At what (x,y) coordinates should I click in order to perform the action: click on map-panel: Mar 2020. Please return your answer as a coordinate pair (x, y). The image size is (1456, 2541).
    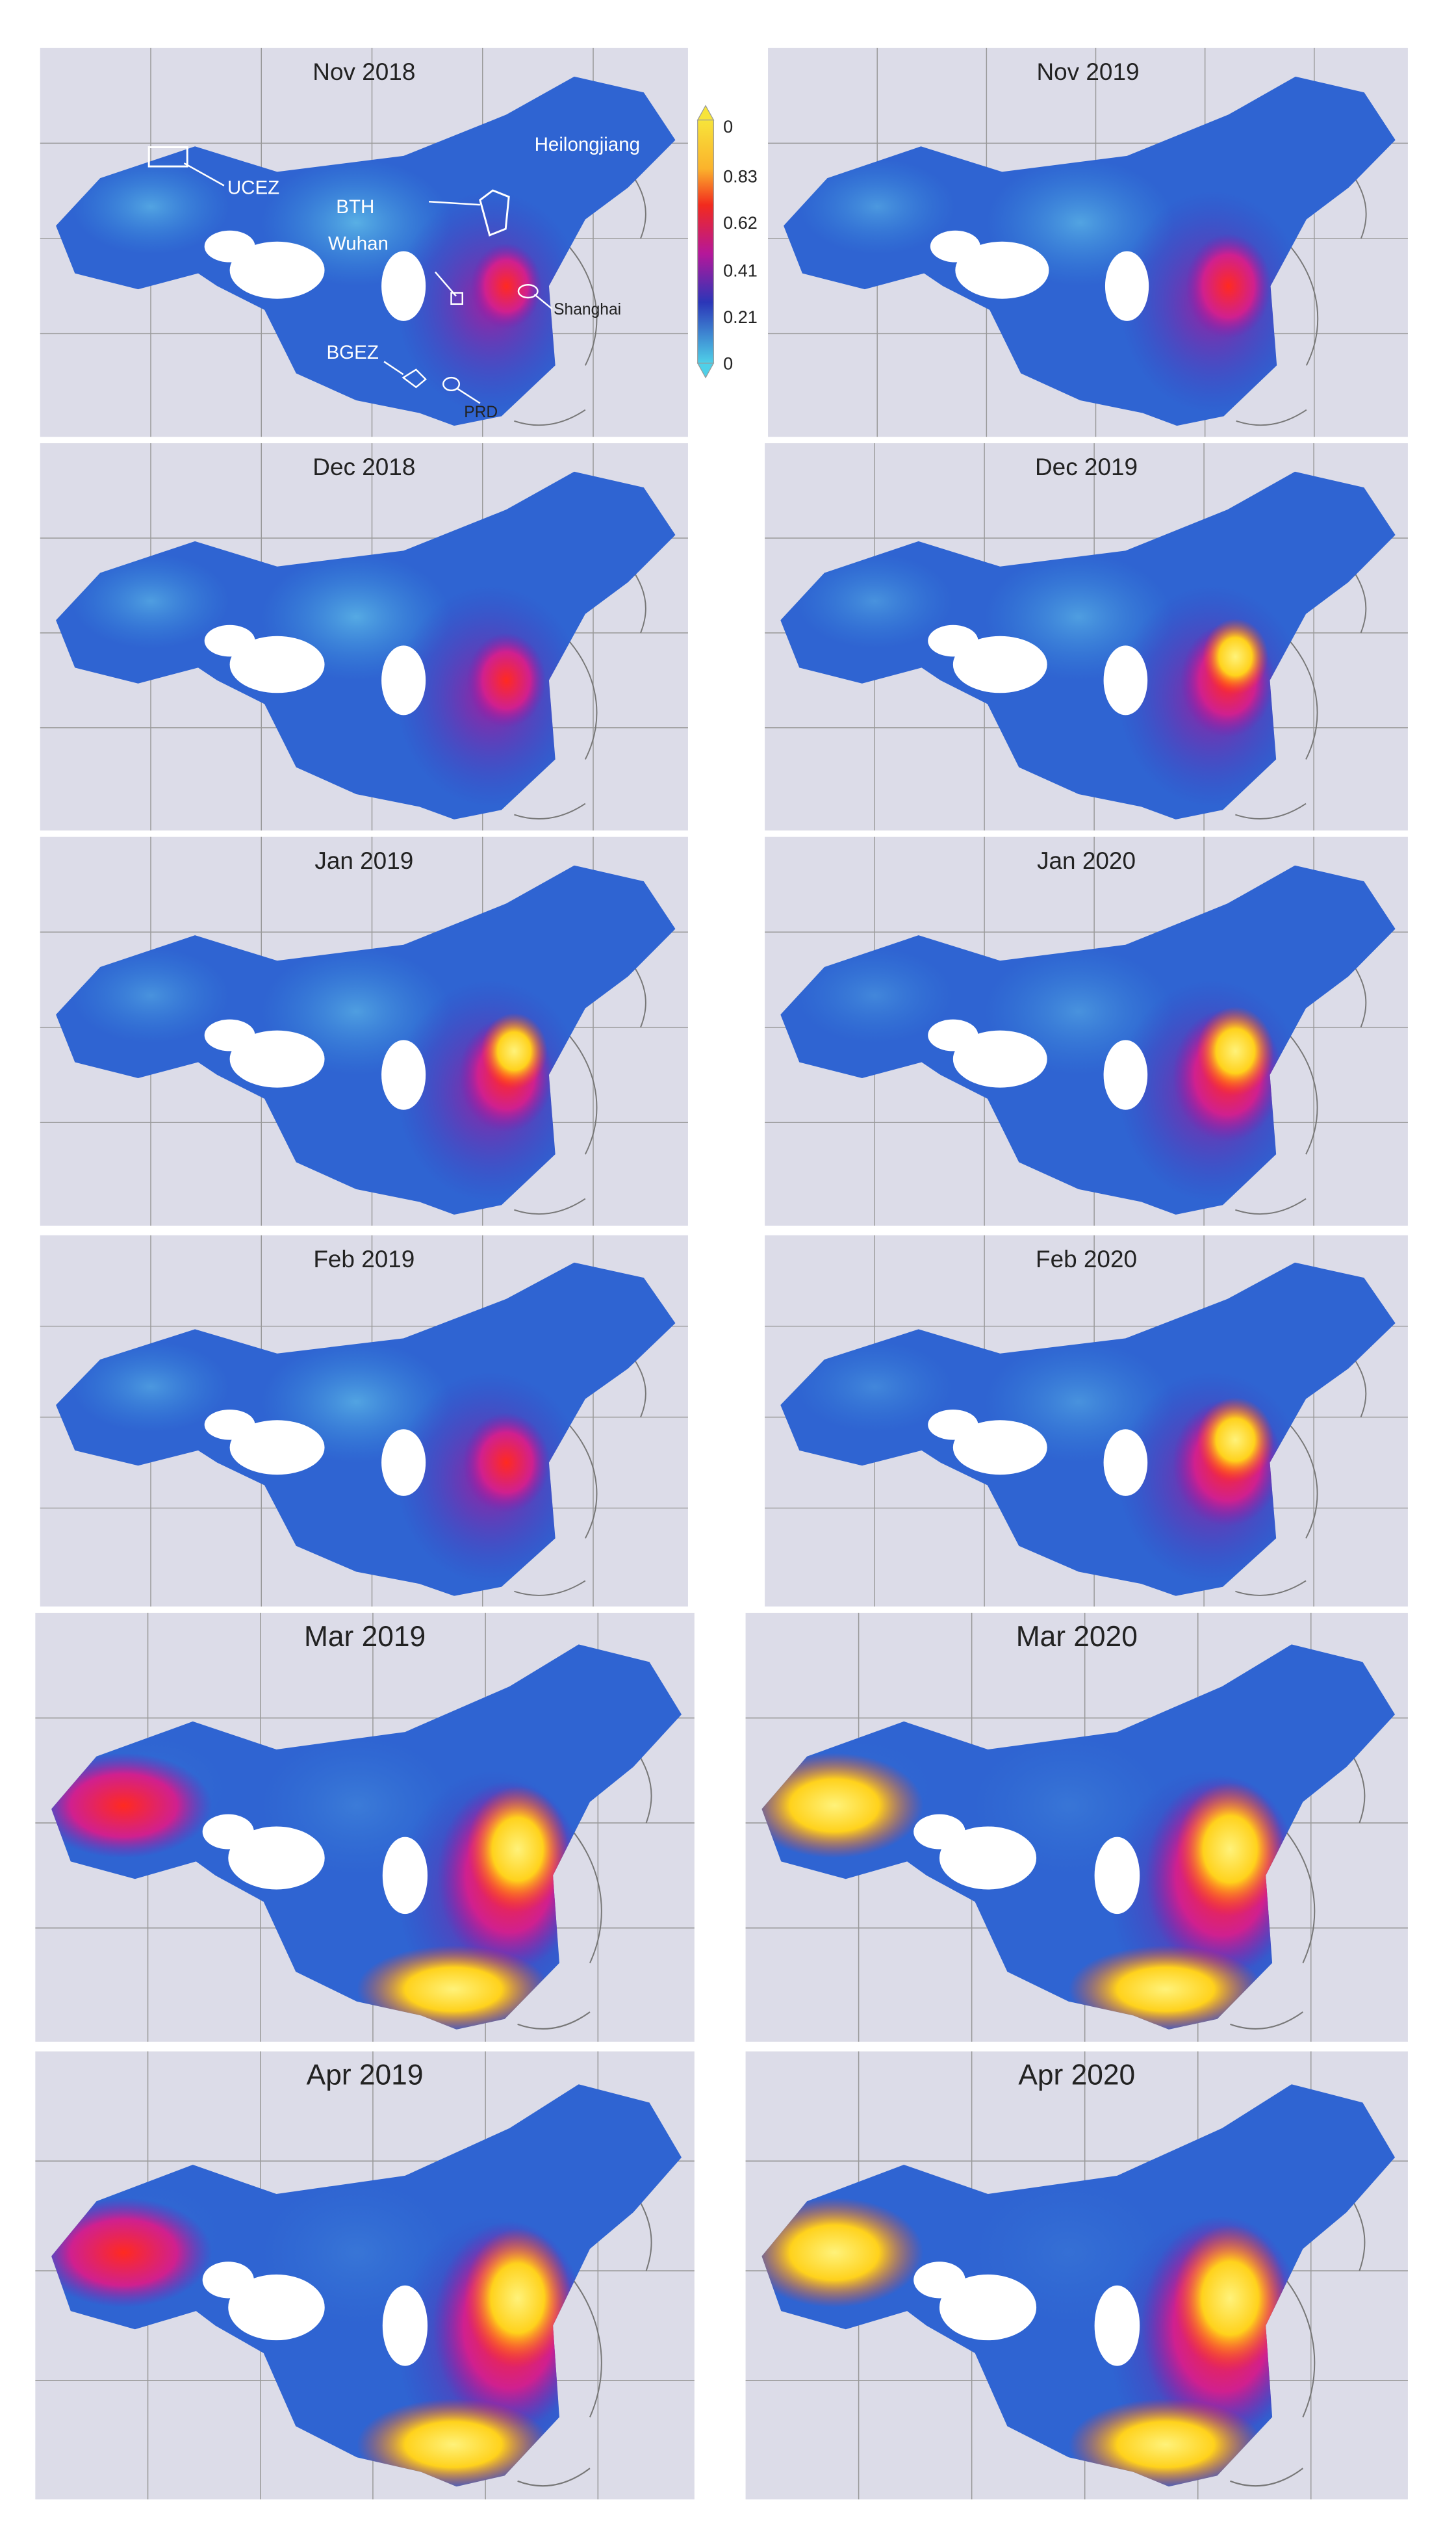
    Looking at the image, I should click on (1077, 1827).